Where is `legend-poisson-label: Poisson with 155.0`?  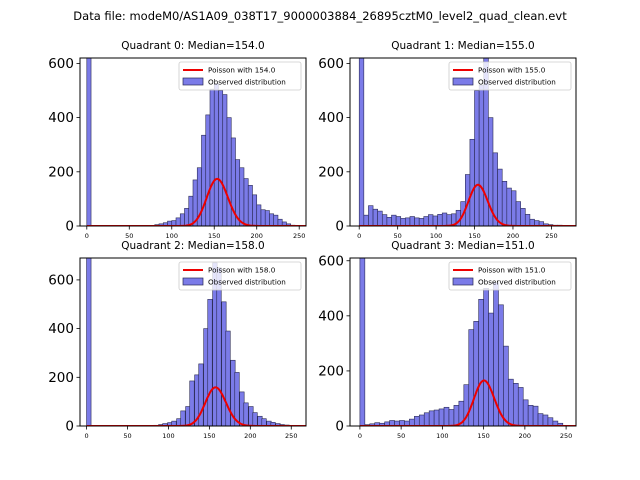
legend-poisson-label: Poisson with 155.0 is located at coordinates (512, 70).